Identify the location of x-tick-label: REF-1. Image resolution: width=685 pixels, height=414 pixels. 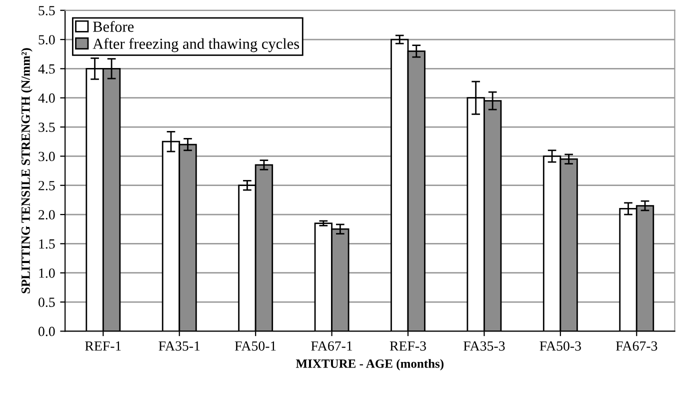
(103, 346).